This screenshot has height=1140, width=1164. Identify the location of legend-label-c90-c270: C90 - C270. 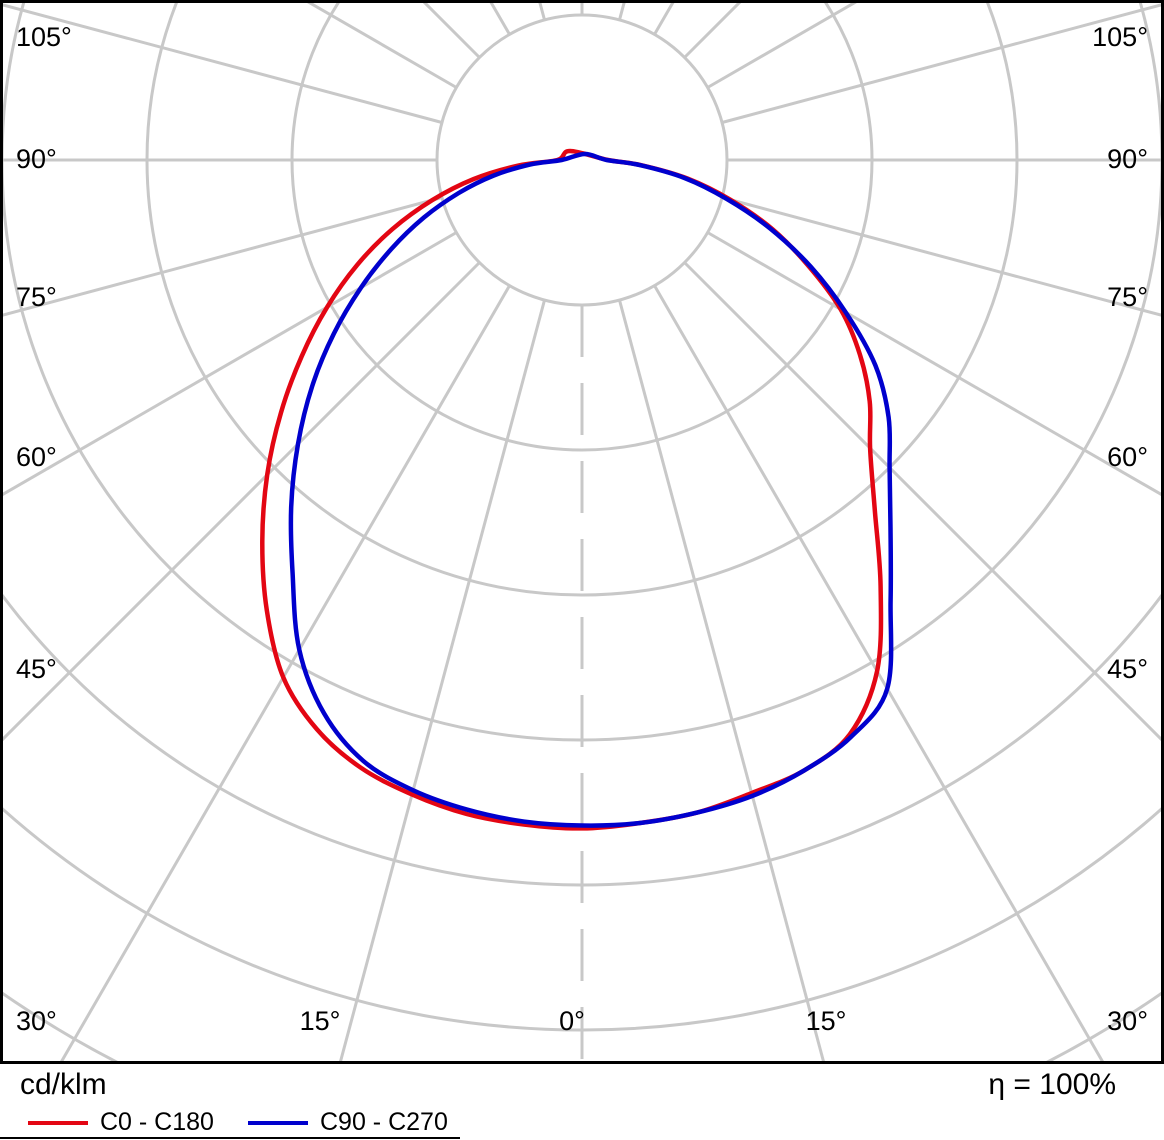
(384, 1122).